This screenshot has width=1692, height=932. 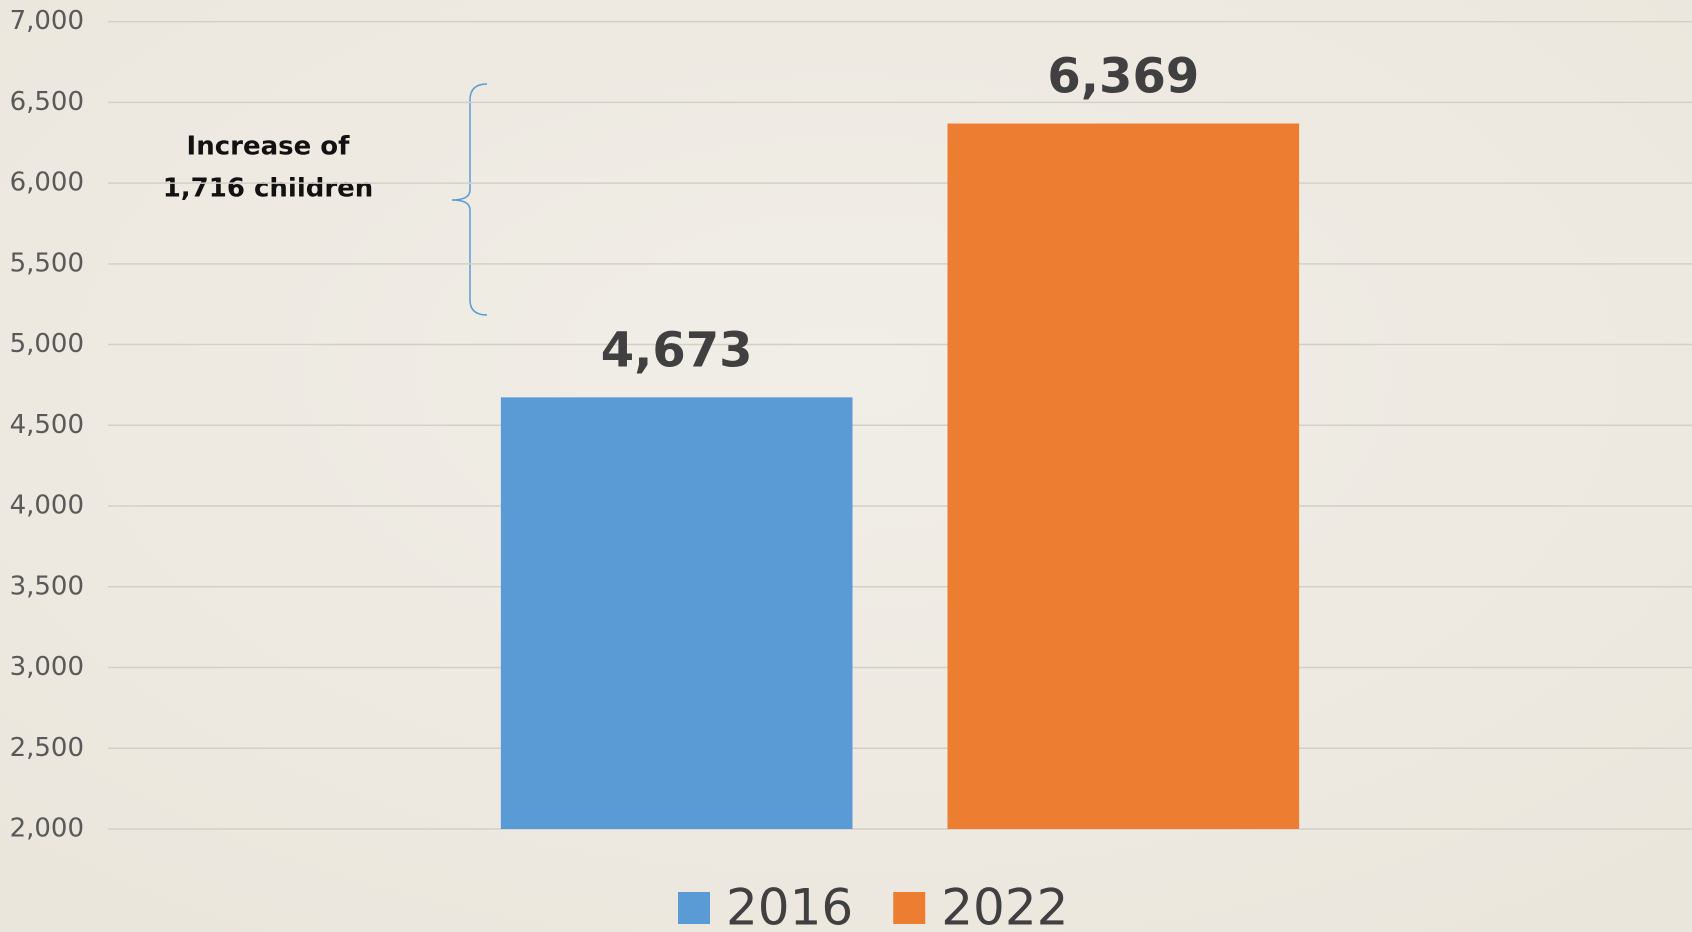 I want to click on brace, so click(x=469, y=199).